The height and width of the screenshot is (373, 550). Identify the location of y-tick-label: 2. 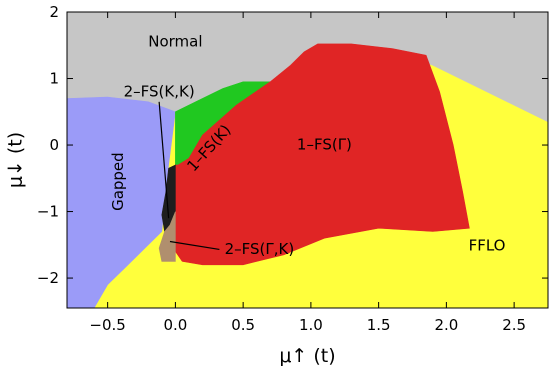
(54, 12).